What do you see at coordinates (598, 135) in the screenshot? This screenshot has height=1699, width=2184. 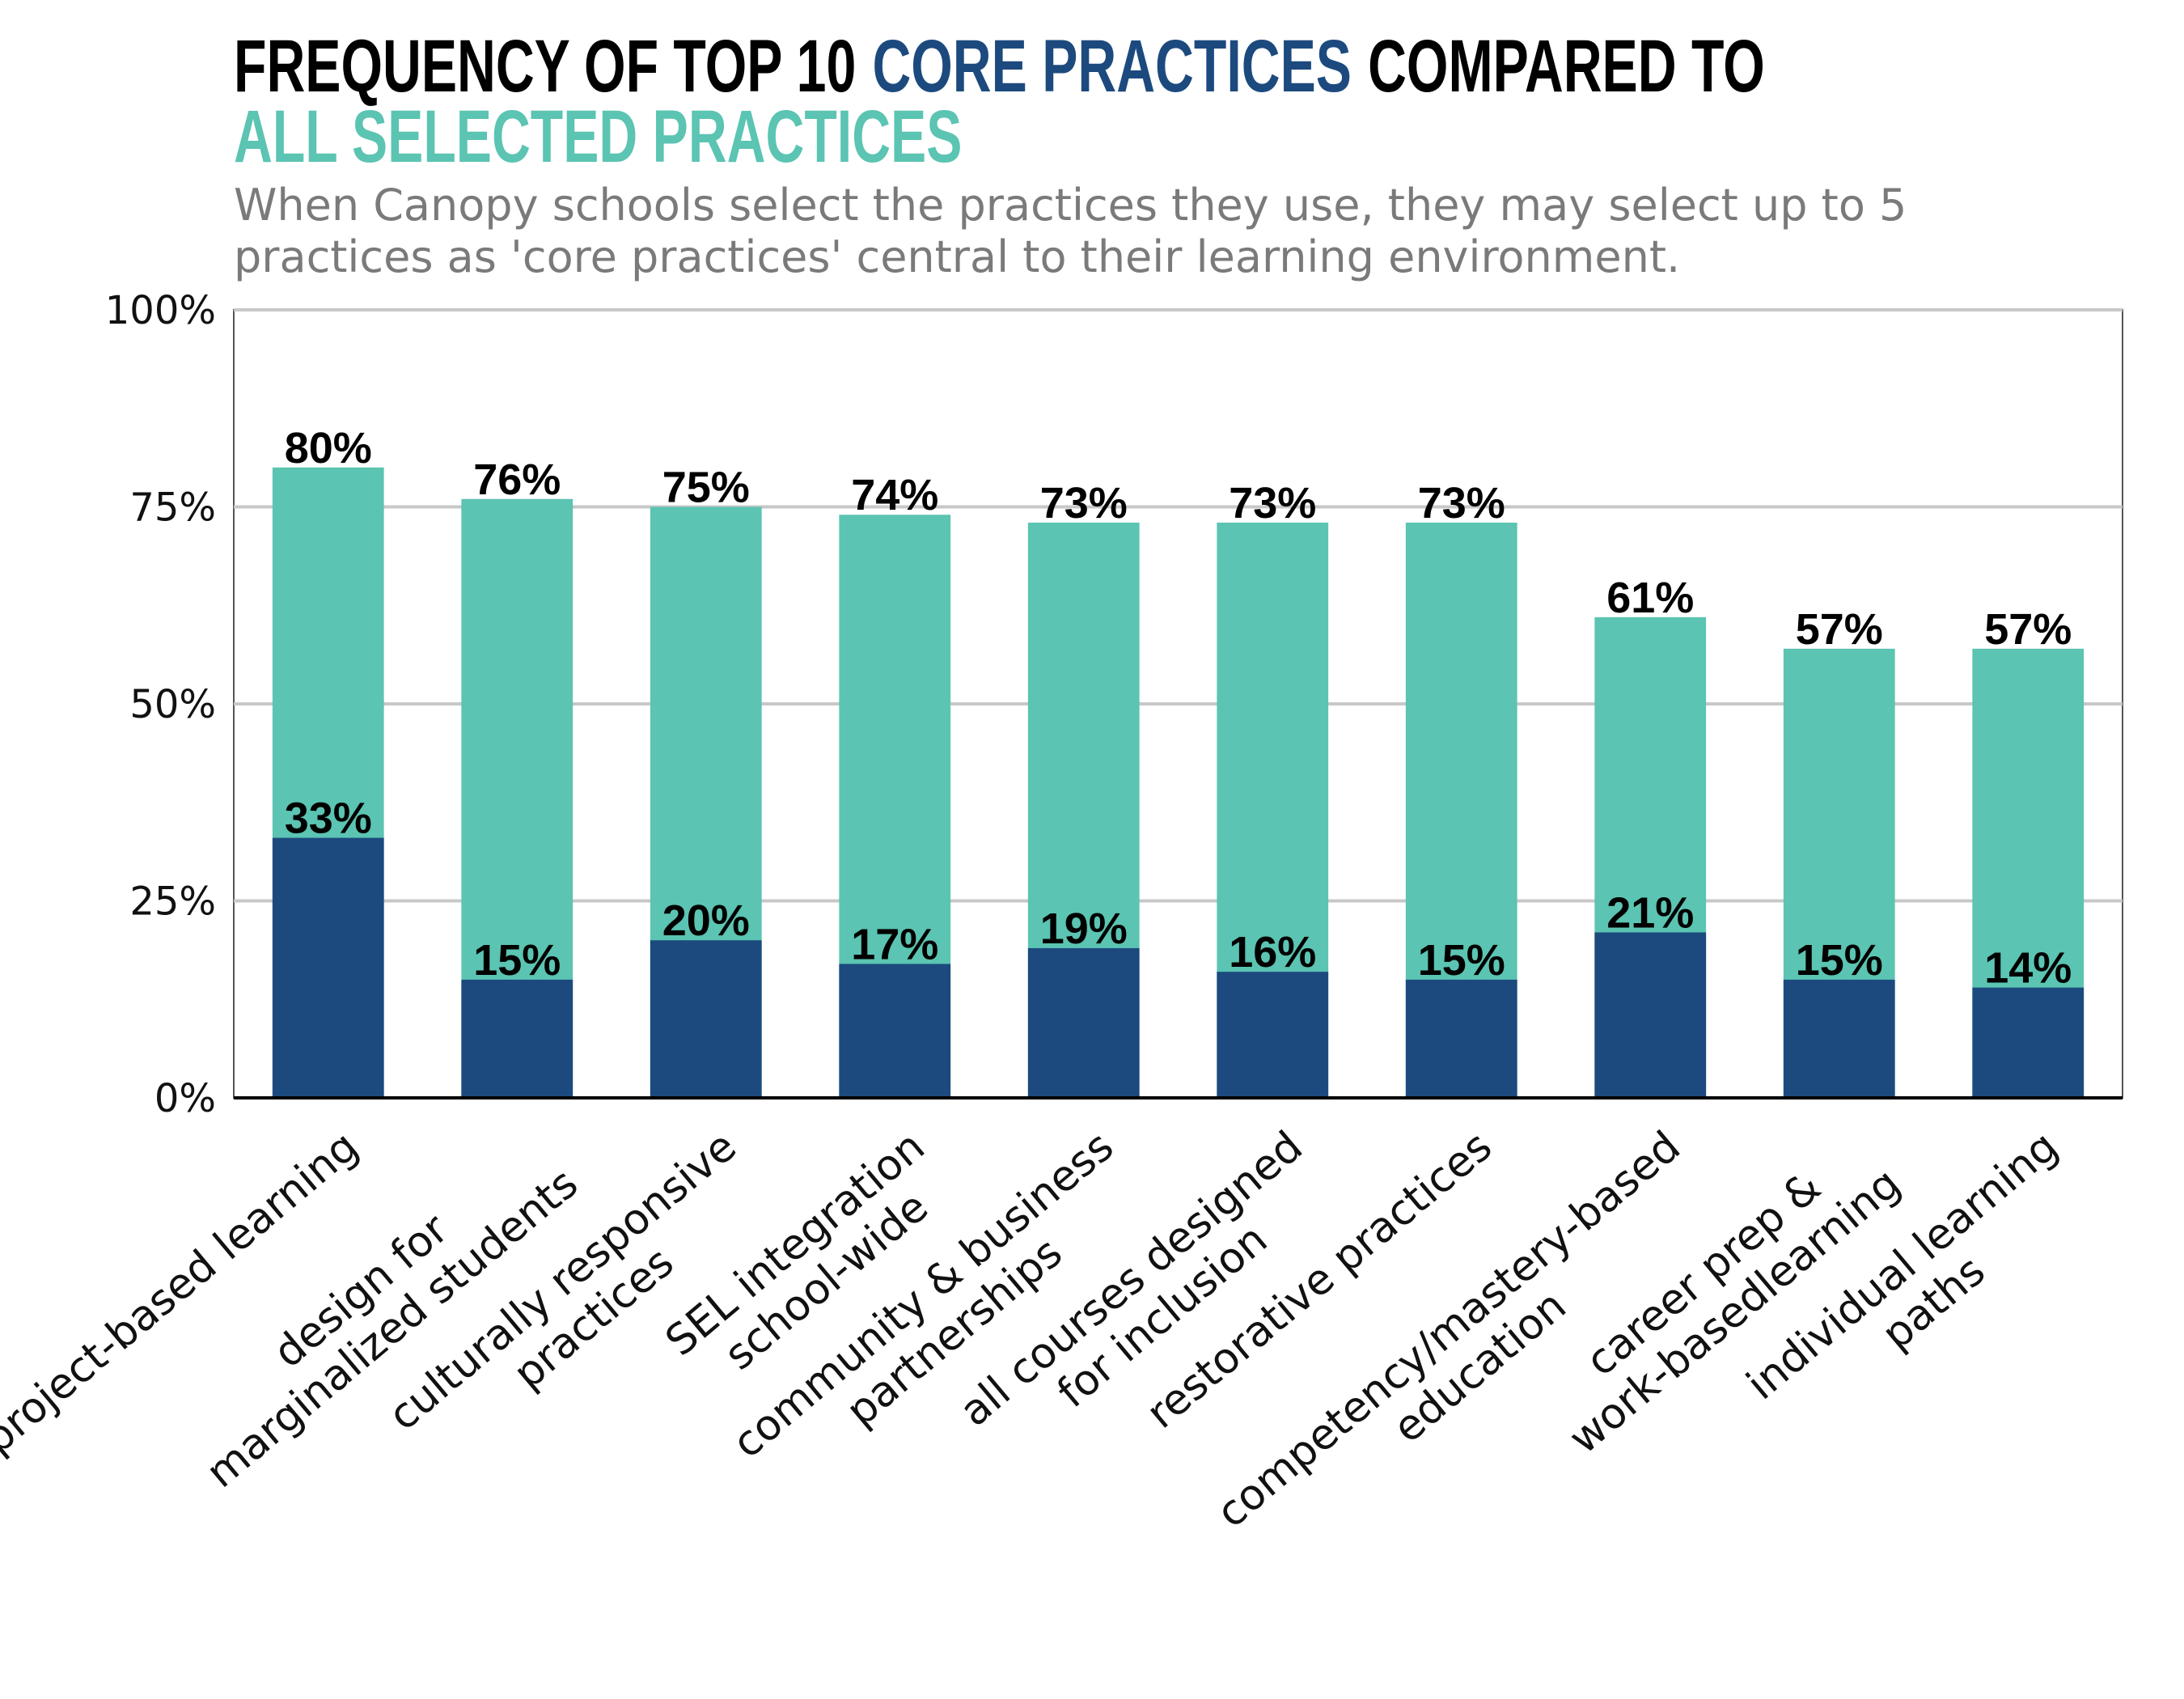 I see `title-line: ALL SELECTED PRACTICES` at bounding box center [598, 135].